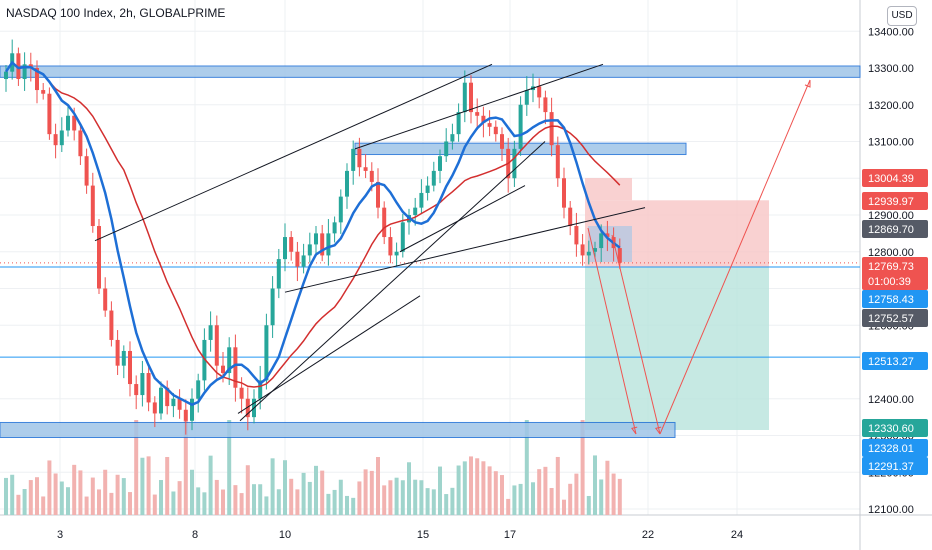  I want to click on stop-loss-zone-upper, so click(608, 189).